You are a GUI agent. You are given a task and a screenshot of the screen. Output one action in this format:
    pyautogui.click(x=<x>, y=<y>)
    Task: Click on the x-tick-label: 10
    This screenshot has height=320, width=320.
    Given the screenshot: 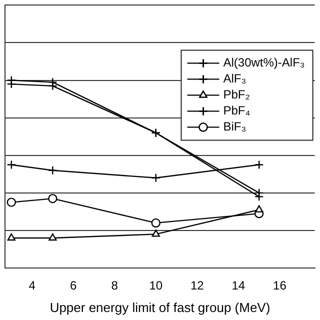 What is the action you would take?
    pyautogui.click(x=156, y=285)
    